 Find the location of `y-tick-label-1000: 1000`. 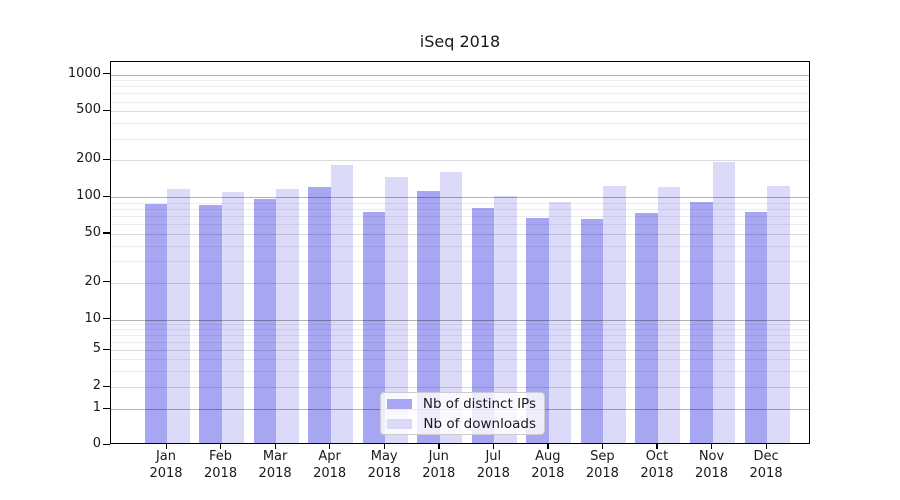

y-tick-label-1000: 1000 is located at coordinates (84, 73).